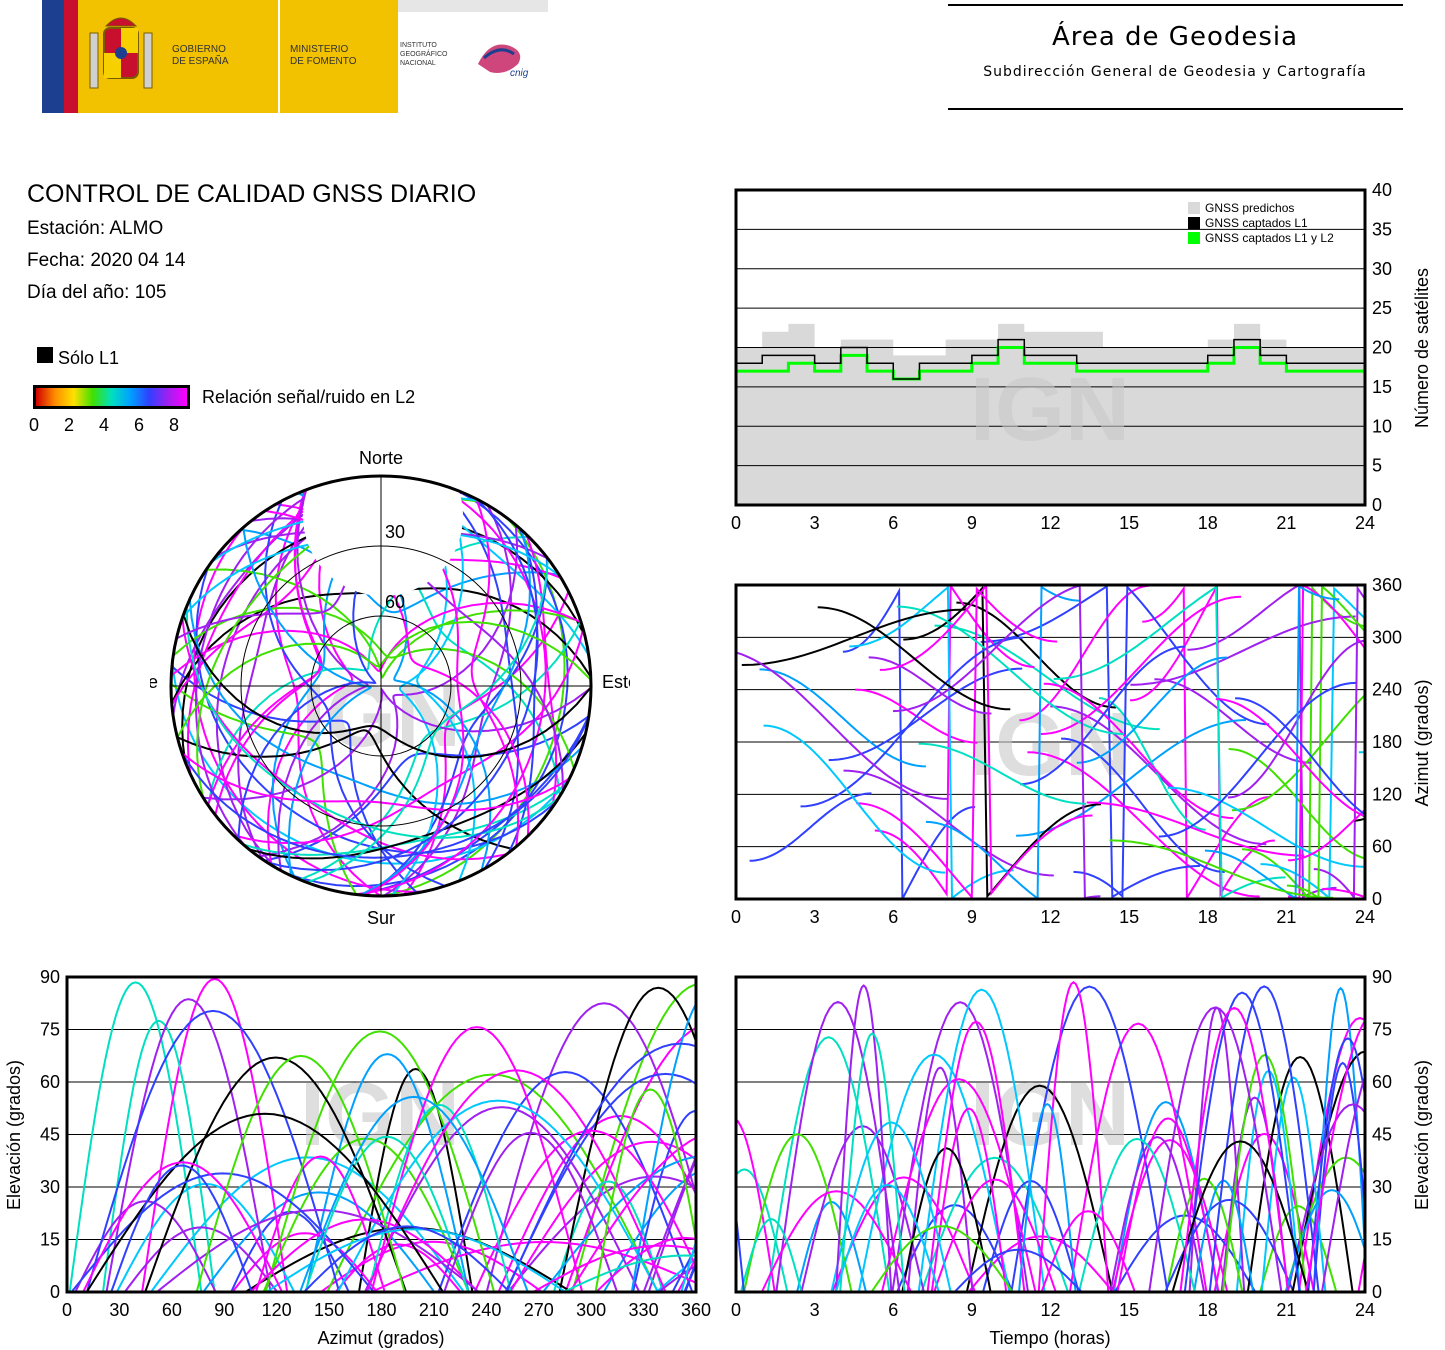  I want to click on west-label: Oeste, so click(154, 682).